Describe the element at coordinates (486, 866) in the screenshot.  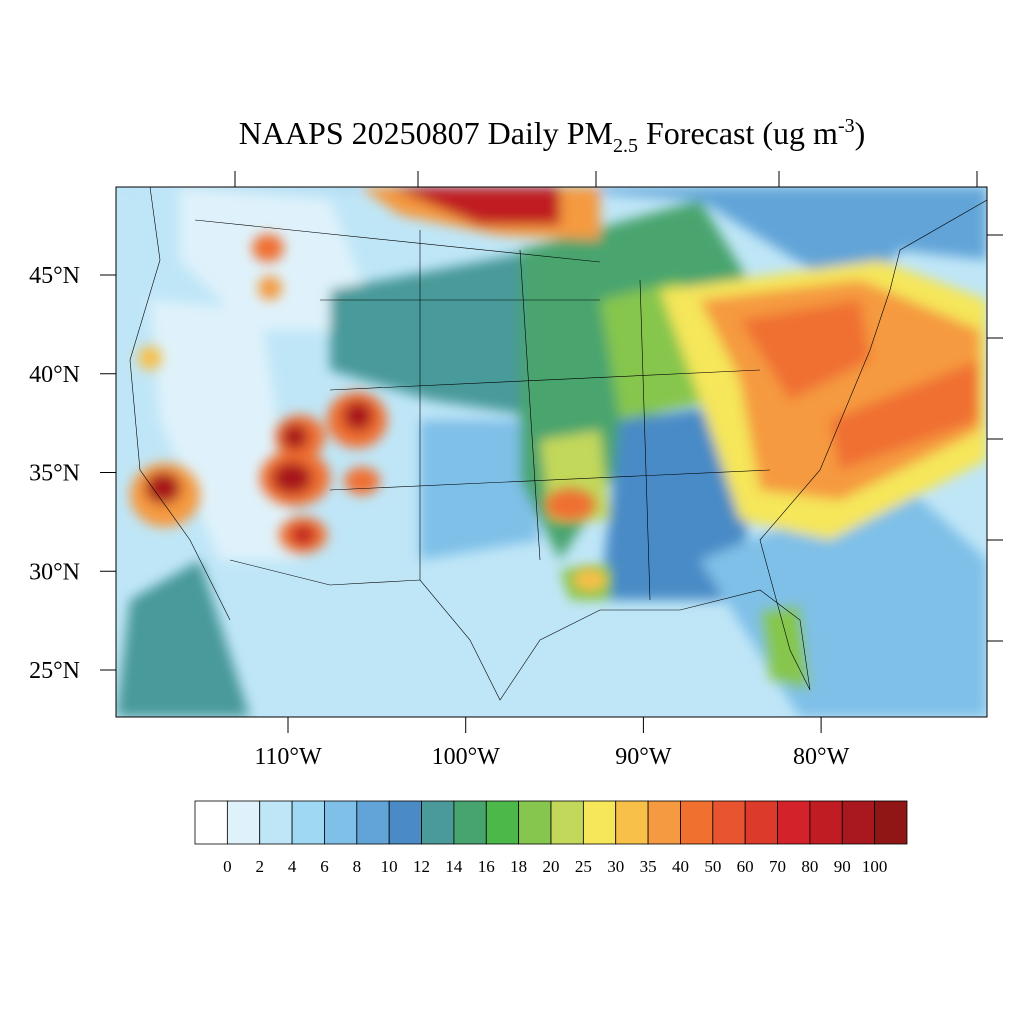
I see `colorbar-label: 16` at that location.